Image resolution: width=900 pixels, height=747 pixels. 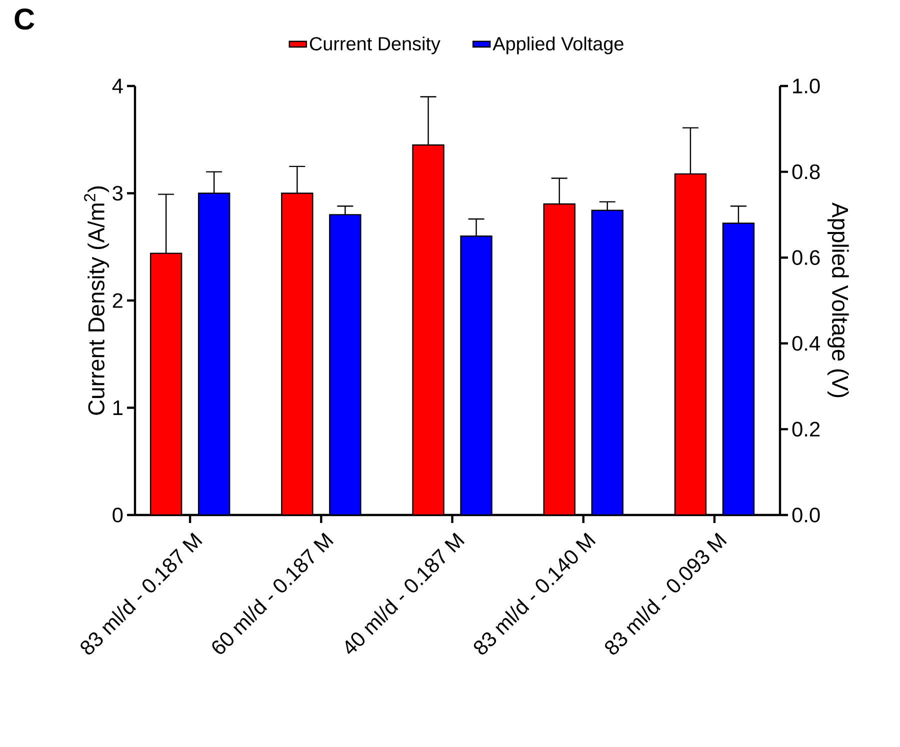 I want to click on y-tick-label: 0, so click(x=117, y=515).